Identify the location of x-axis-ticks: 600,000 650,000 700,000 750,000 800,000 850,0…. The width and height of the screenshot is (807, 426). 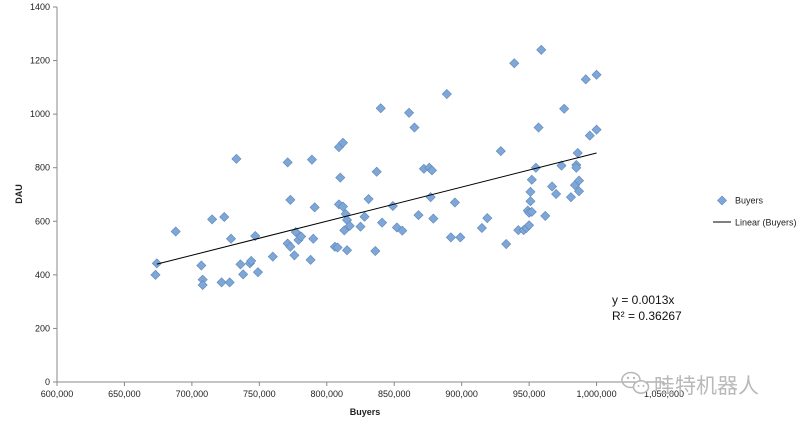
(362, 390).